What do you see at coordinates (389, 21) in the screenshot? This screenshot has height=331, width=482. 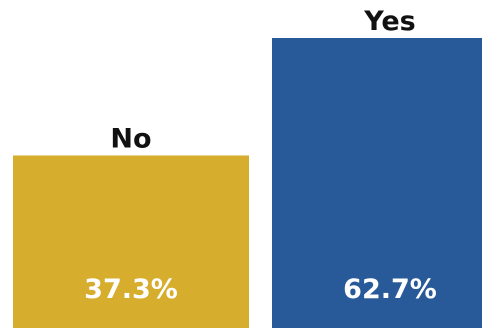 I see `category-label-yes: Yes` at bounding box center [389, 21].